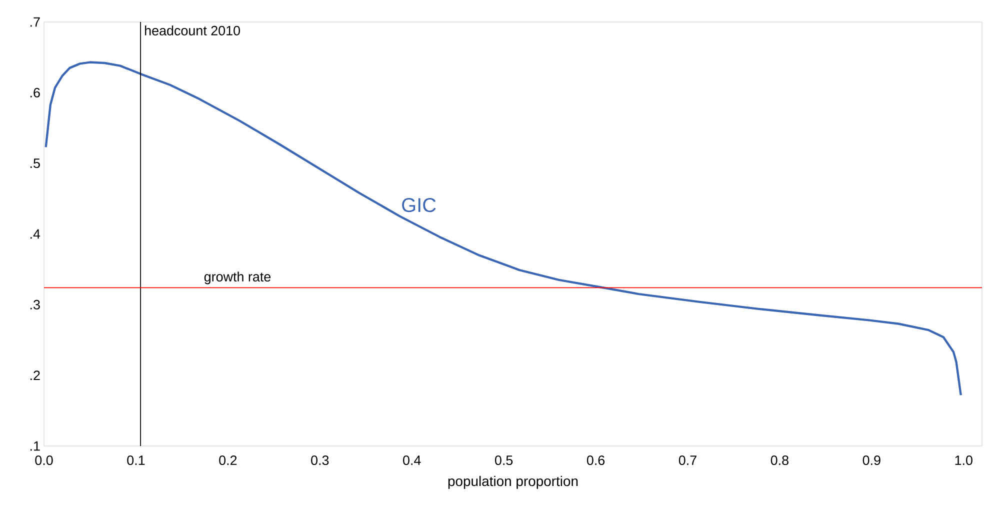  Describe the element at coordinates (35, 163) in the screenshot. I see `y-tick-label: .5` at that location.